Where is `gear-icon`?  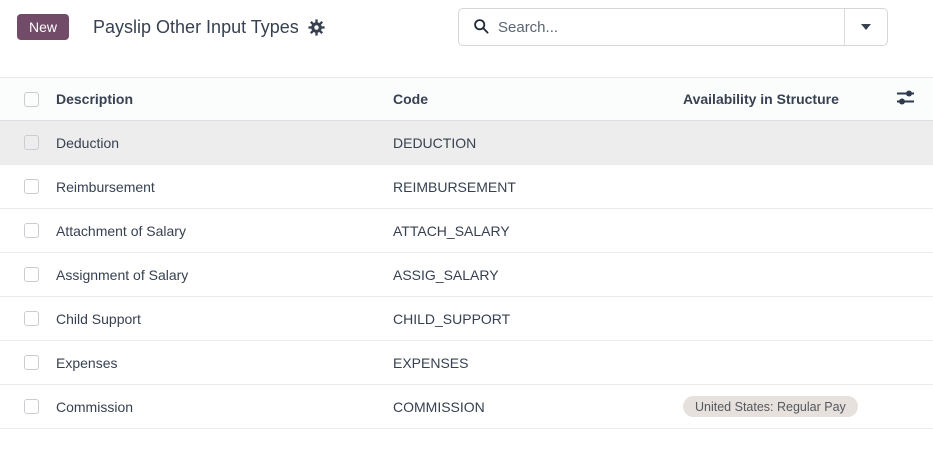 gear-icon is located at coordinates (316, 27).